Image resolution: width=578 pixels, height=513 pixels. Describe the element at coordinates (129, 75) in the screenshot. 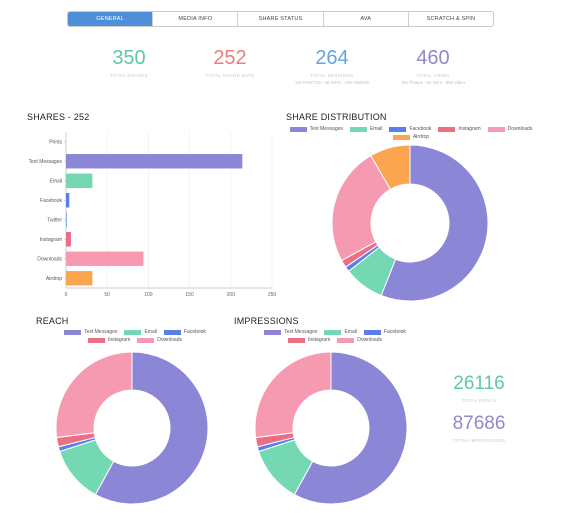

I see `stat-label: TOTAL SHARES` at that location.